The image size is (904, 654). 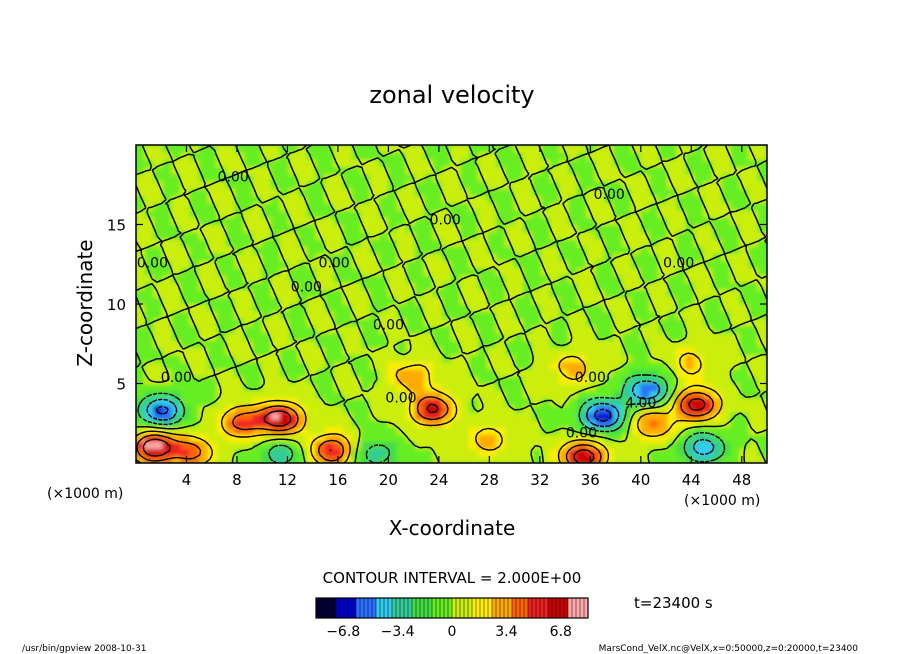 What do you see at coordinates (452, 608) in the screenshot?
I see `colorbar-frame` at bounding box center [452, 608].